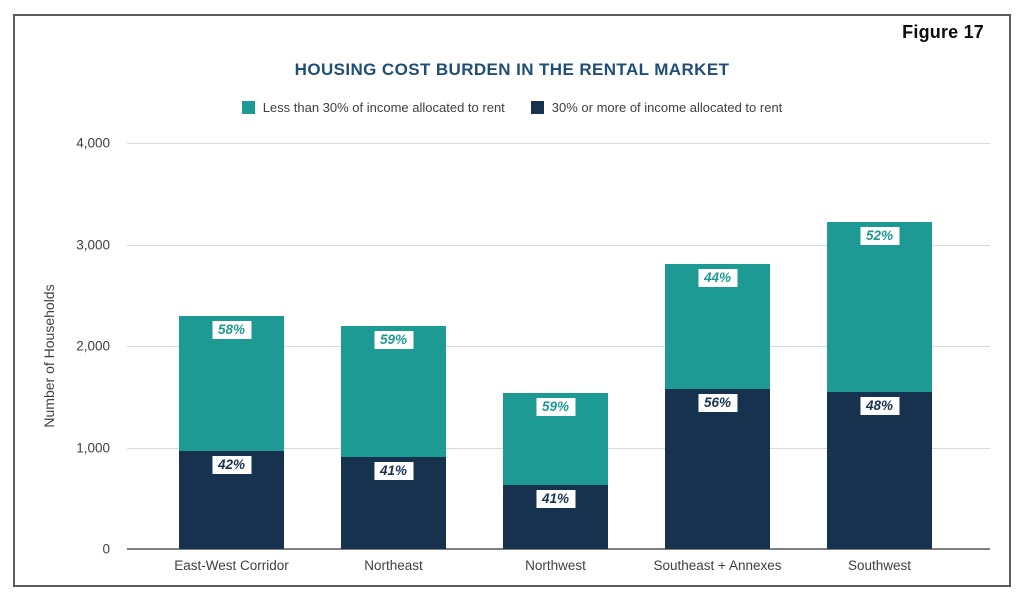  Describe the element at coordinates (717, 403) in the screenshot. I see `segment-percent-label: 56%` at that location.